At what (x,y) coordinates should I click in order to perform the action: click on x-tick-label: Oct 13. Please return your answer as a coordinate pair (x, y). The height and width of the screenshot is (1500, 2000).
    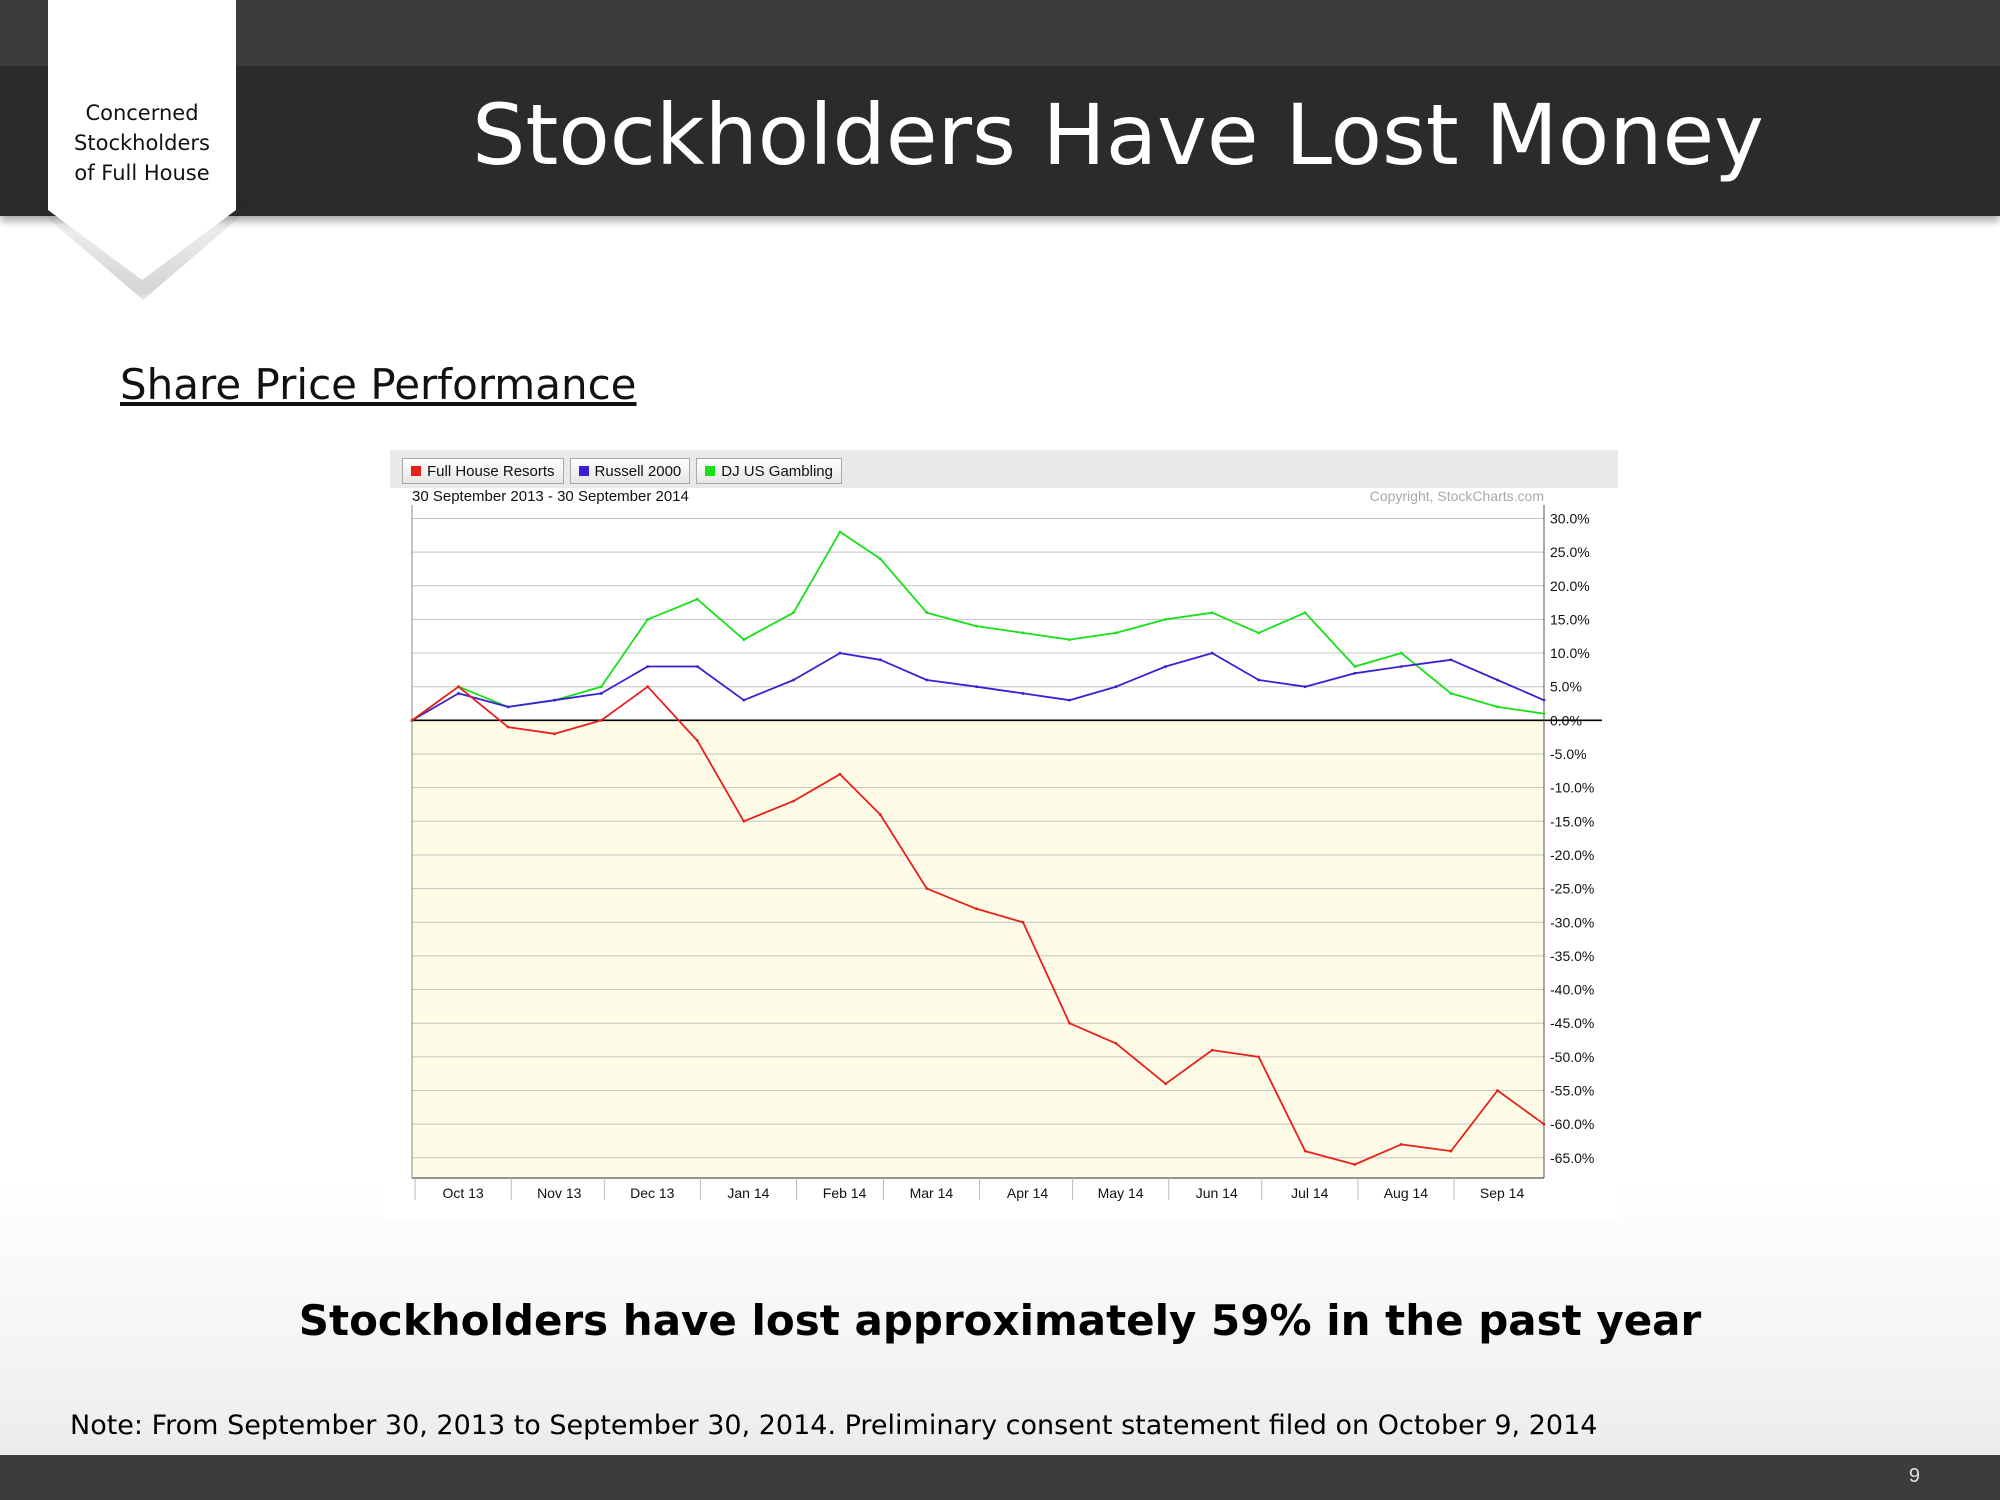
    Looking at the image, I should click on (462, 1193).